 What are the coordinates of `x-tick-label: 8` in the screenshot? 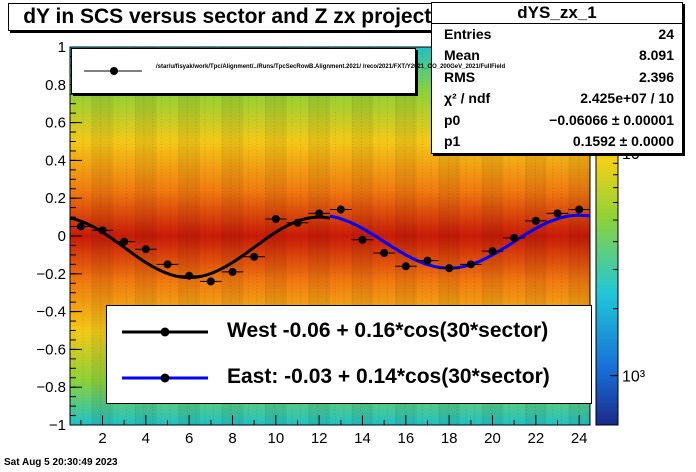 It's located at (232, 438).